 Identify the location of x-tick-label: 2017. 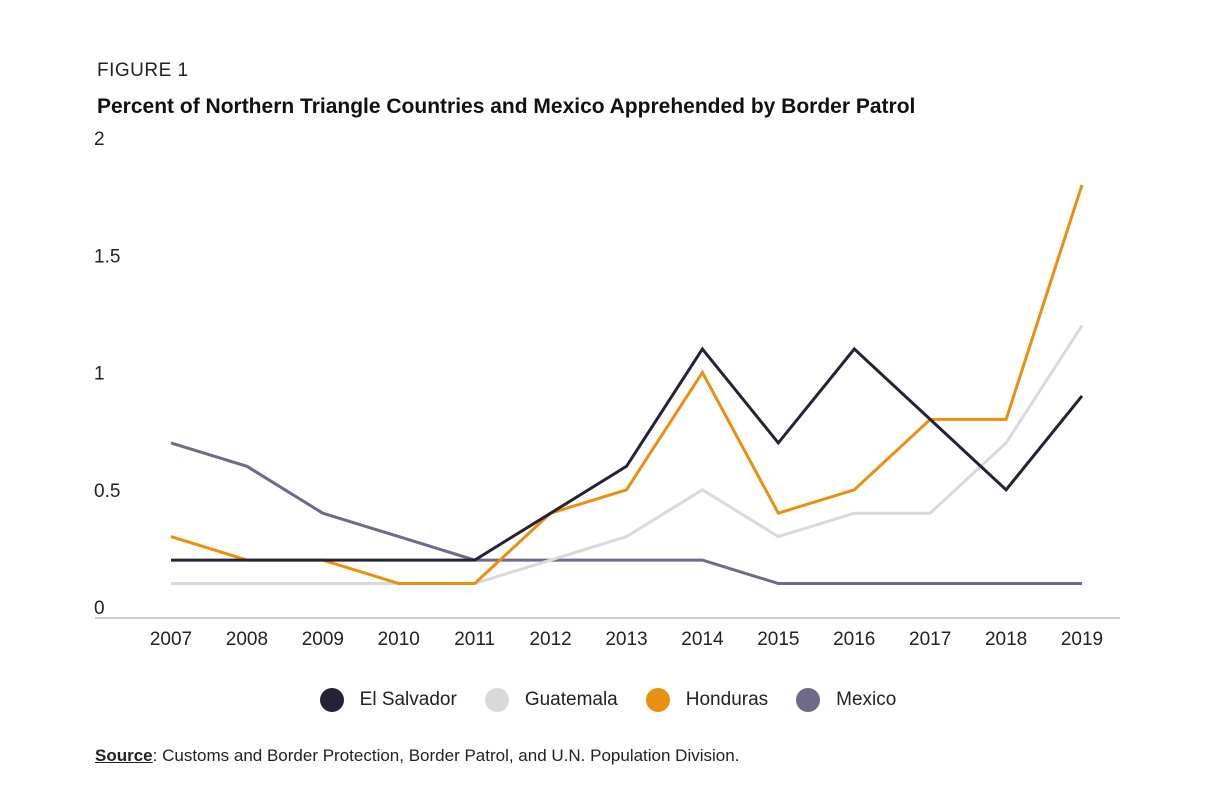
(930, 639).